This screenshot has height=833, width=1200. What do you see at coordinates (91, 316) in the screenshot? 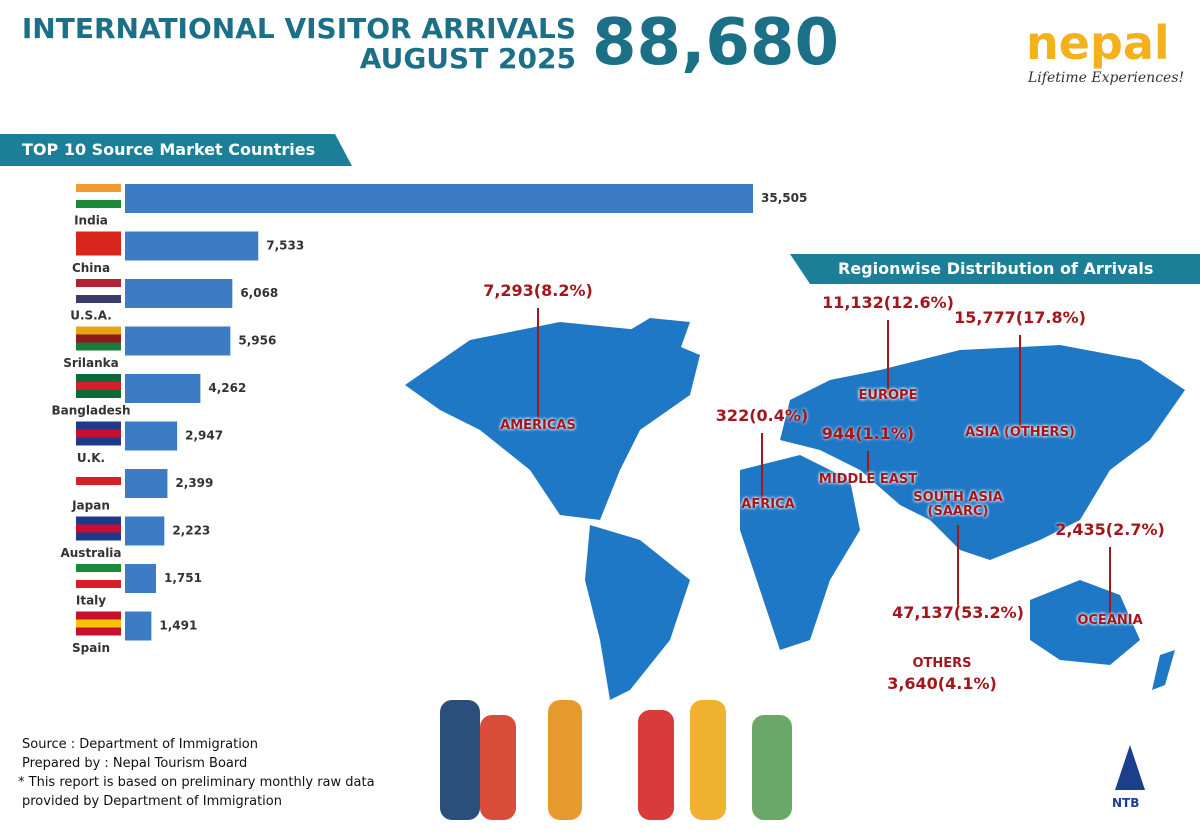
I see `category-label: U.S.A.` at bounding box center [91, 316].